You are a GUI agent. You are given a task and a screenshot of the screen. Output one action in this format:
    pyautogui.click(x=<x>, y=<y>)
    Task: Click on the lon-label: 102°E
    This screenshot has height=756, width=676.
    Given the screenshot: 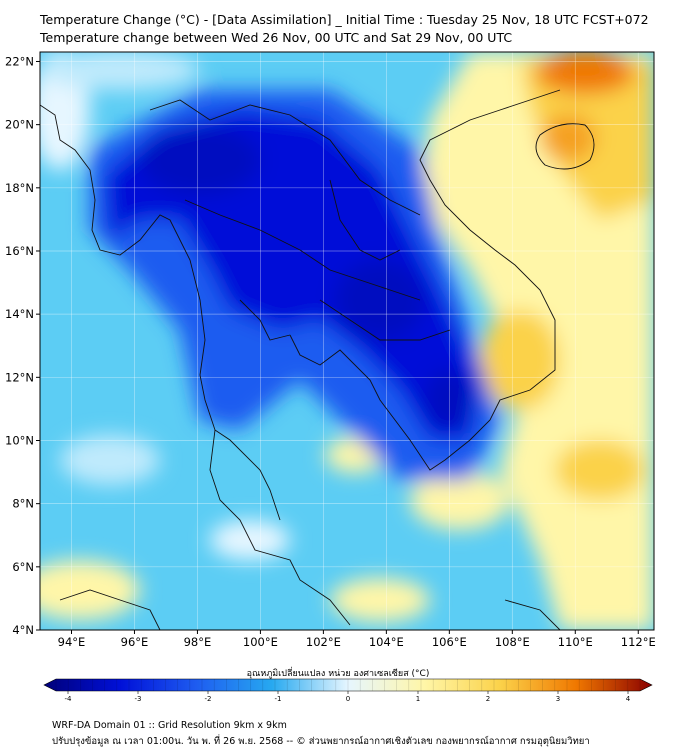 What is the action you would take?
    pyautogui.click(x=323, y=642)
    